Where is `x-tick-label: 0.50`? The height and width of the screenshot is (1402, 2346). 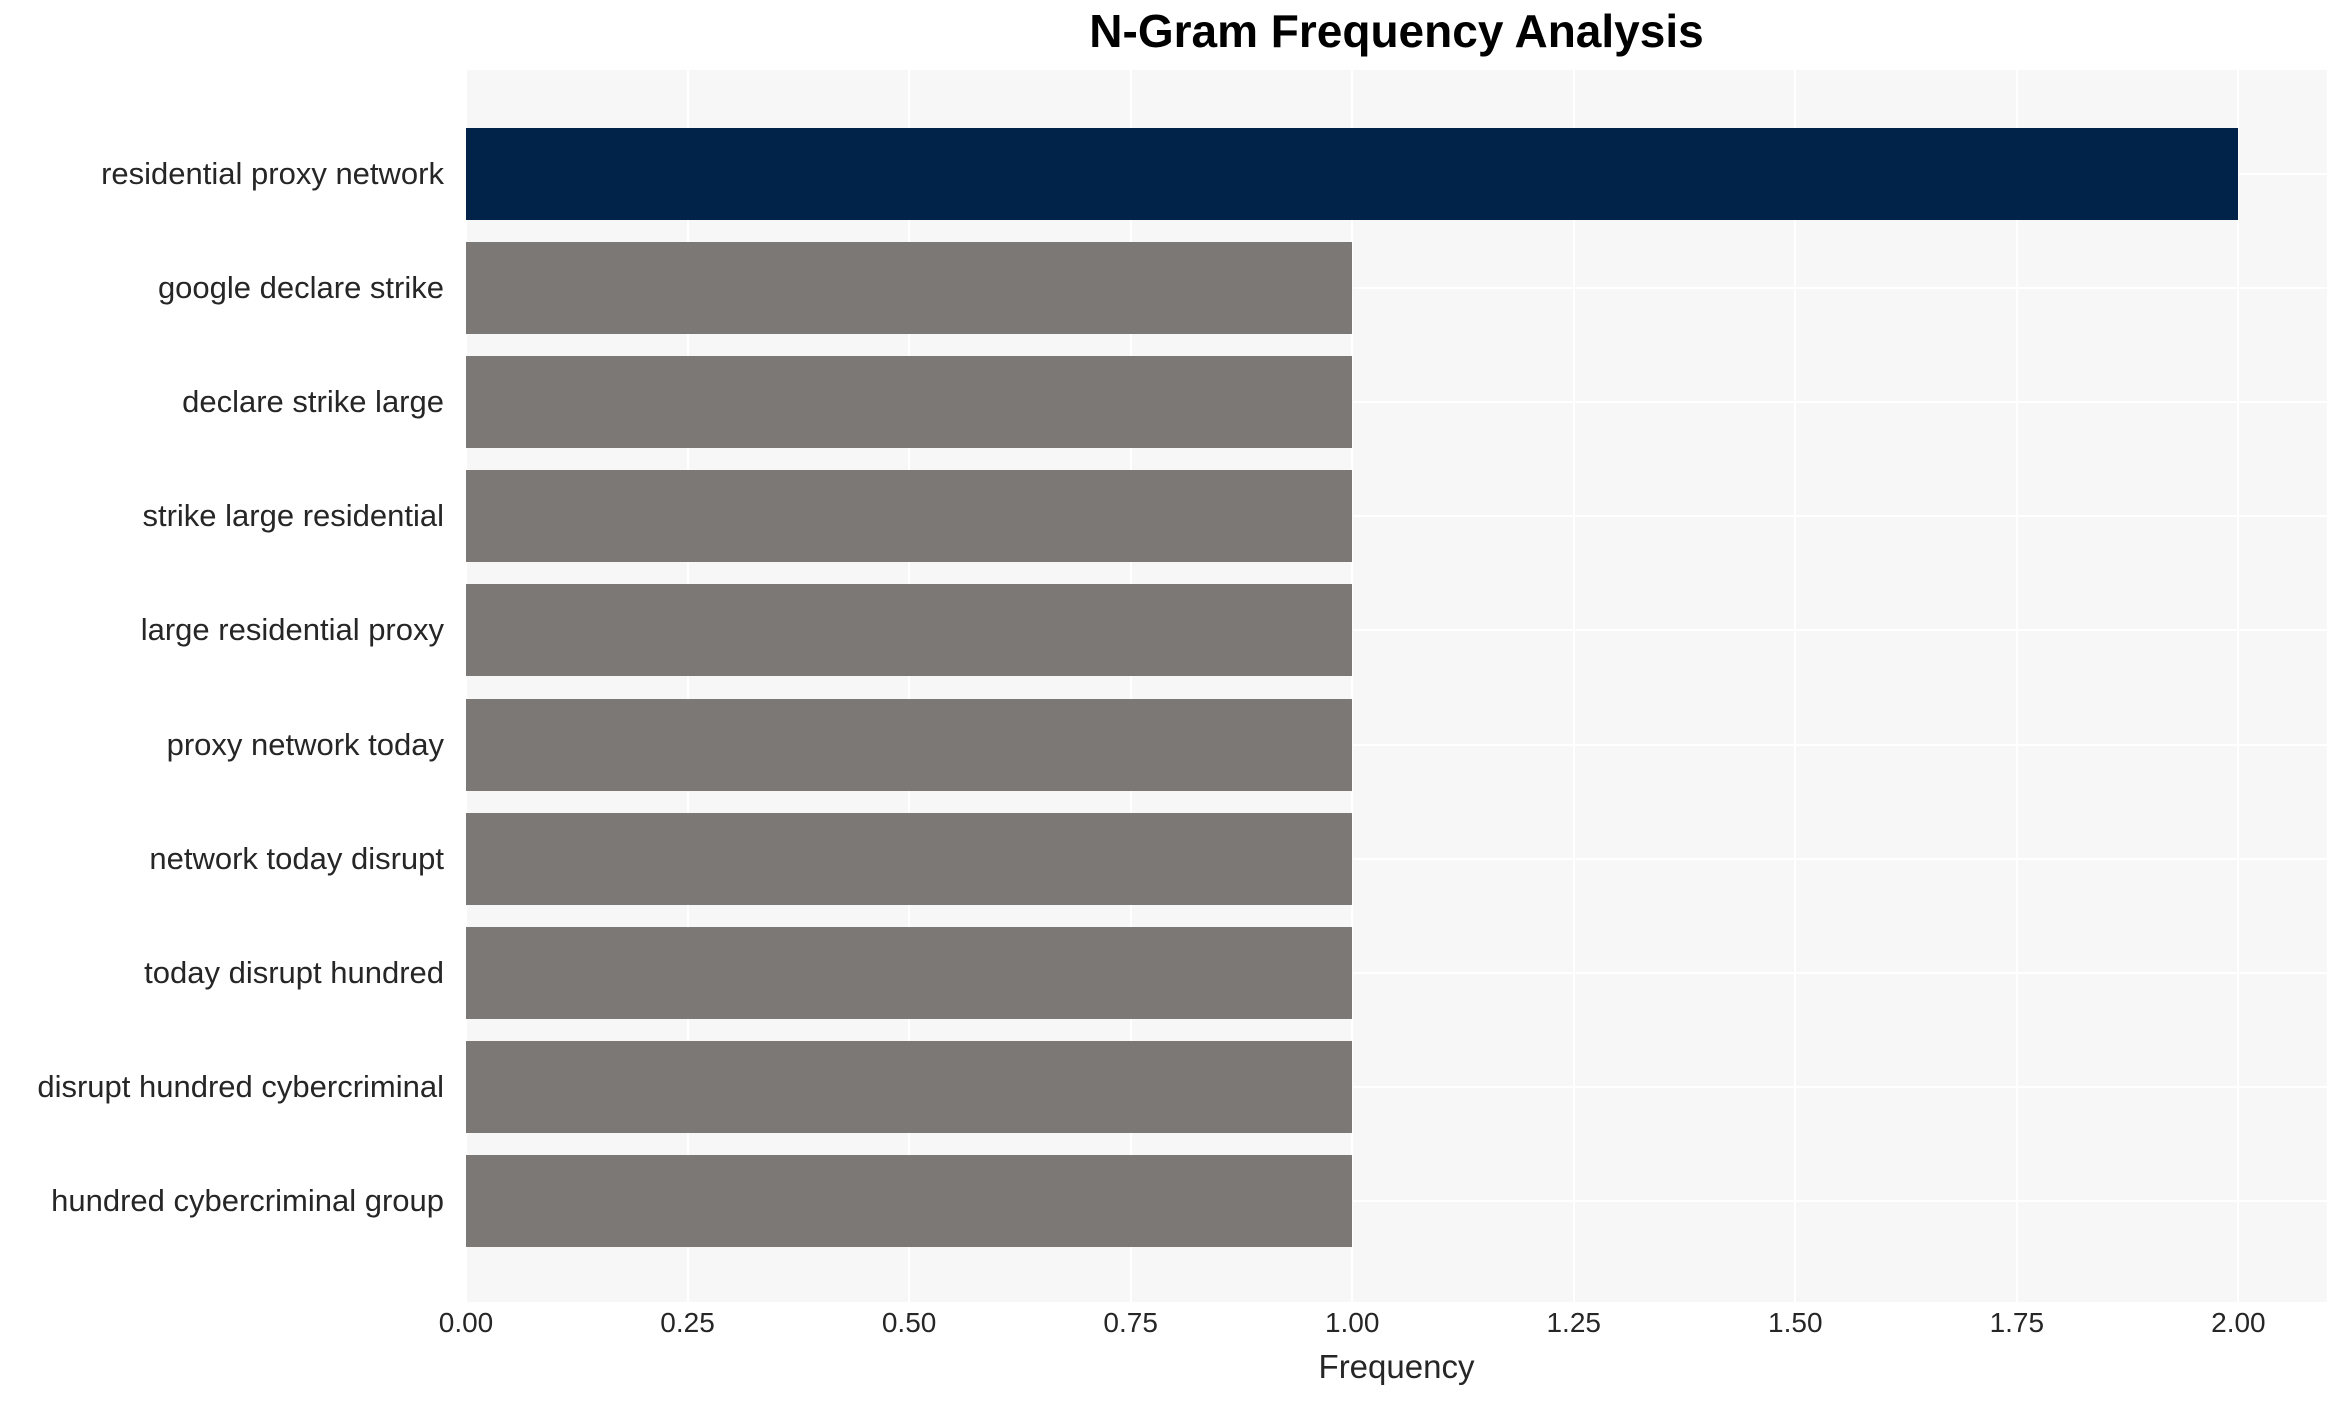 x-tick-label: 0.50 is located at coordinates (909, 1322).